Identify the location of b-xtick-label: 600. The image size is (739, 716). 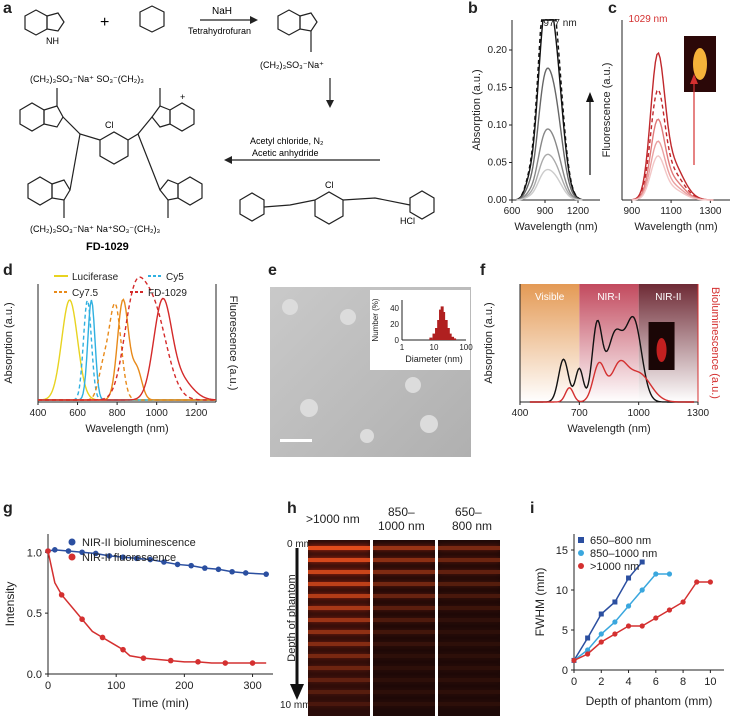
(512, 211).